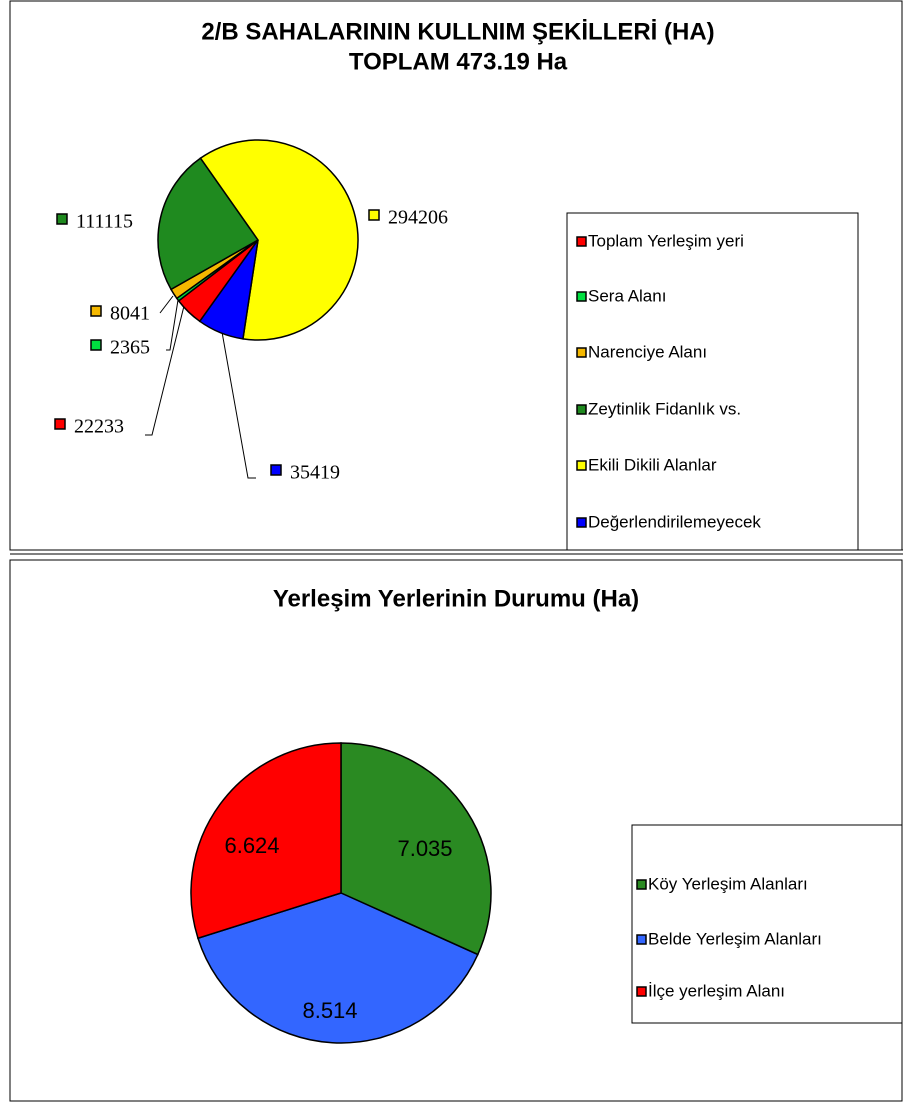  Describe the element at coordinates (130, 314) in the screenshot. I see `data-label: 8041` at that location.